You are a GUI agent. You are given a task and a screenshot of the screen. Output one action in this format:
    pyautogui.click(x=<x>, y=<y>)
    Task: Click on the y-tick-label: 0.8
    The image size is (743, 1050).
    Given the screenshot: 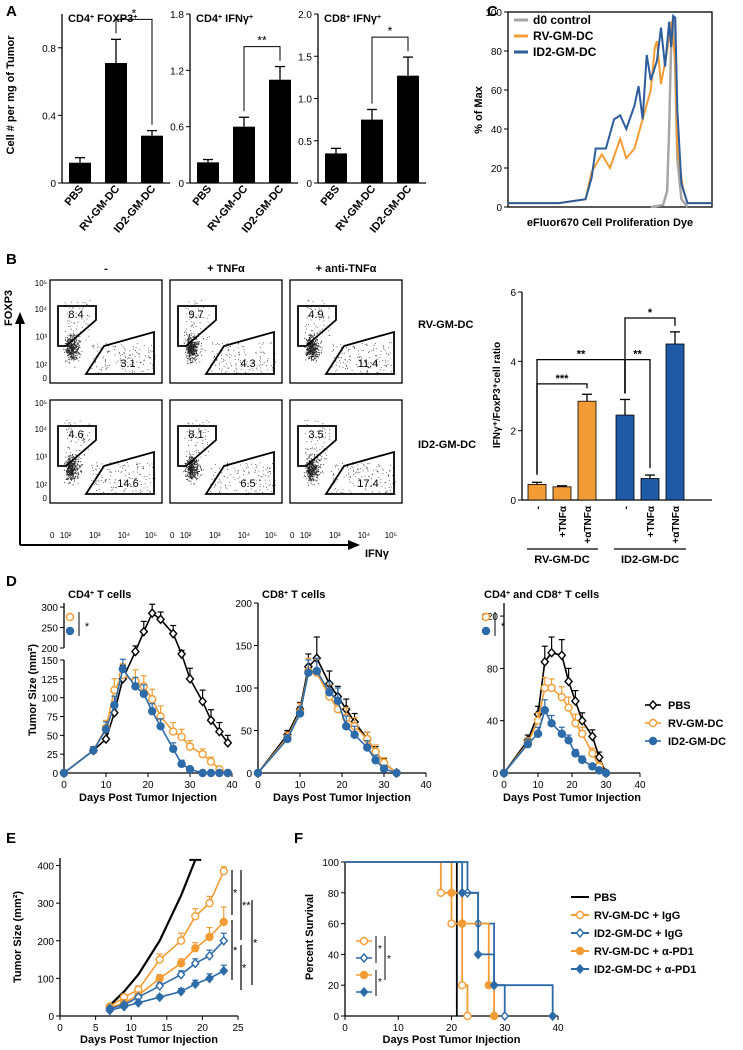 What is the action you would take?
    pyautogui.click(x=49, y=49)
    